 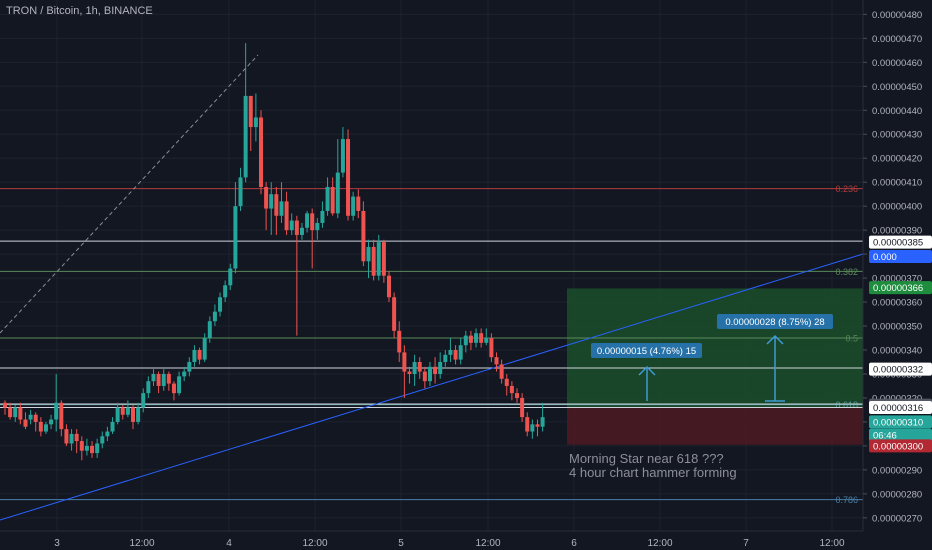 What do you see at coordinates (43, 11) in the screenshot?
I see `symbol-name: TRON / Bitcoin` at bounding box center [43, 11].